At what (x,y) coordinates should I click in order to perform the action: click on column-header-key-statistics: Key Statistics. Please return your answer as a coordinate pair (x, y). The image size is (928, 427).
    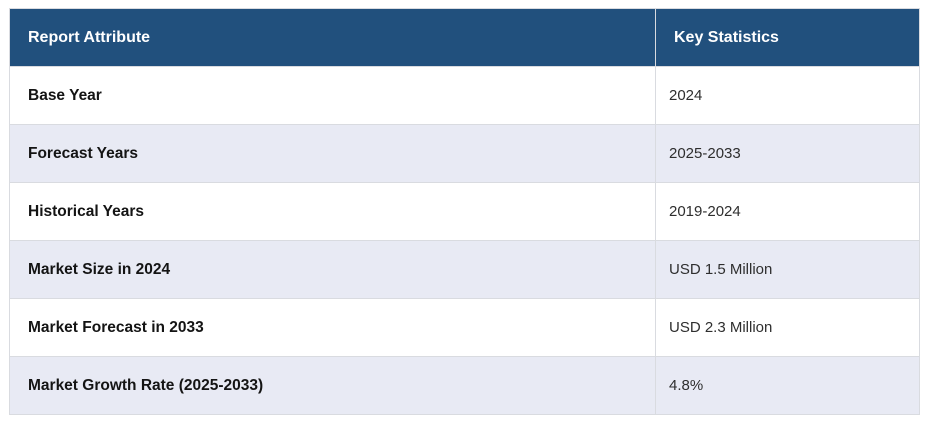
    Looking at the image, I should click on (787, 37).